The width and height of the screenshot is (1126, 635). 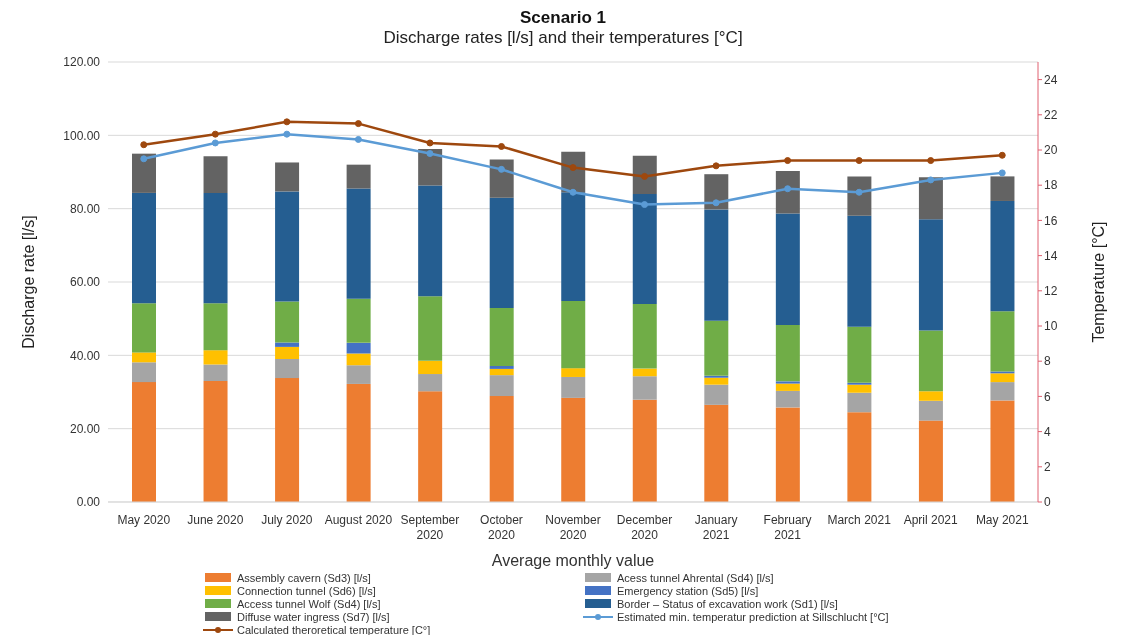 What do you see at coordinates (1002, 520) in the screenshot?
I see `x-tick-label: May 2021` at bounding box center [1002, 520].